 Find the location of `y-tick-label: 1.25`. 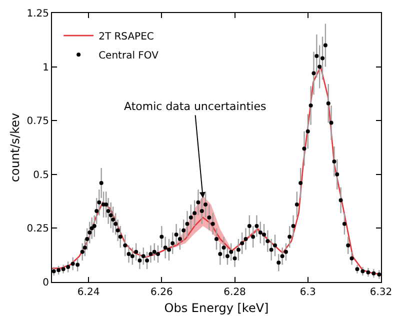

y-tick-label: 1.25 is located at coordinates (37, 14).